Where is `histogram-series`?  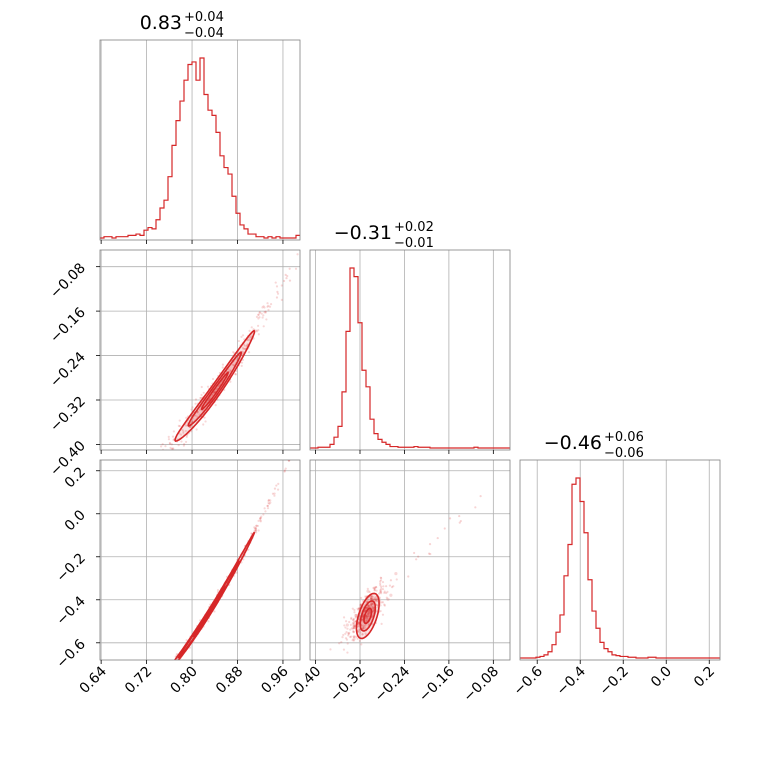 histogram-series is located at coordinates (410, 358).